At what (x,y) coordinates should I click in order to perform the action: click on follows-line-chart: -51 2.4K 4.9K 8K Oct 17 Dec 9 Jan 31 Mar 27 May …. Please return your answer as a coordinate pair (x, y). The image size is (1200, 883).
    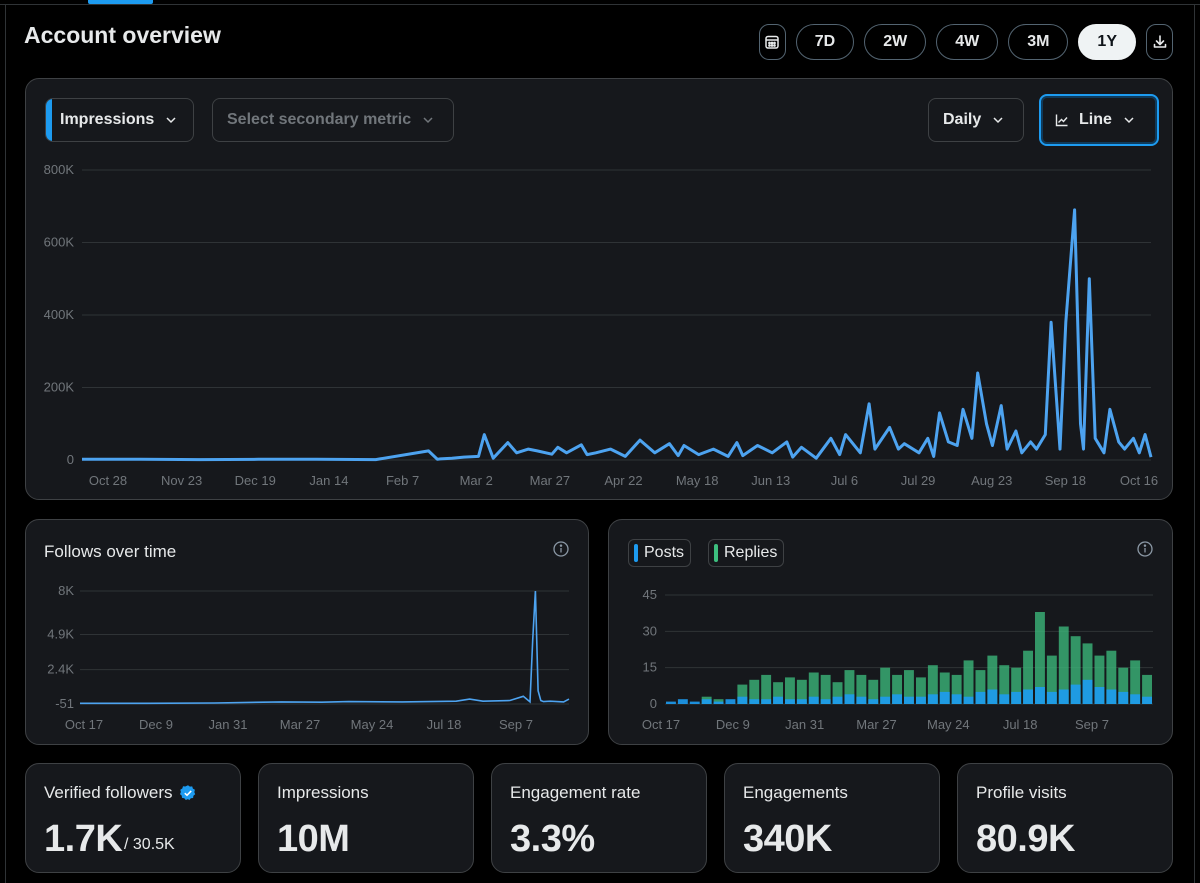
    Looking at the image, I should click on (307, 662).